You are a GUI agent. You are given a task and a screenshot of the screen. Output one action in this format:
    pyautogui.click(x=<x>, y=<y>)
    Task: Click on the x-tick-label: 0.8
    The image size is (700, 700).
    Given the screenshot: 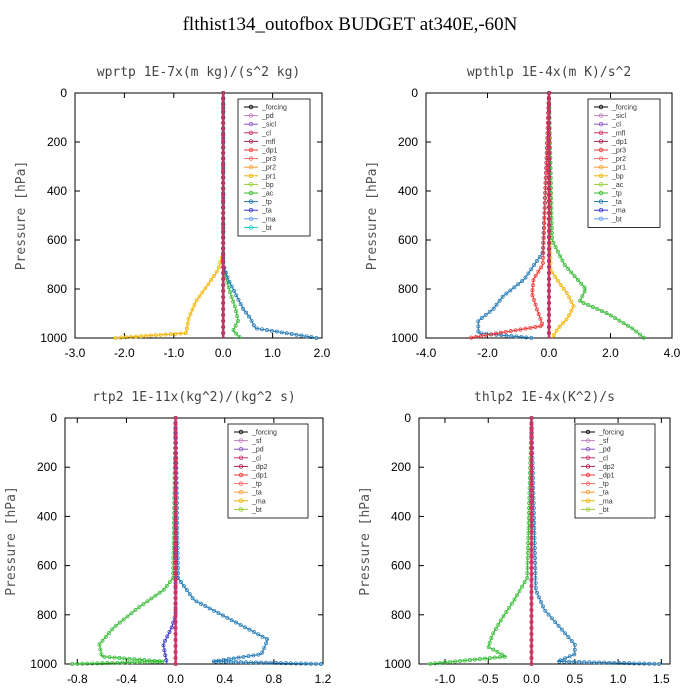 What is the action you would take?
    pyautogui.click(x=274, y=679)
    